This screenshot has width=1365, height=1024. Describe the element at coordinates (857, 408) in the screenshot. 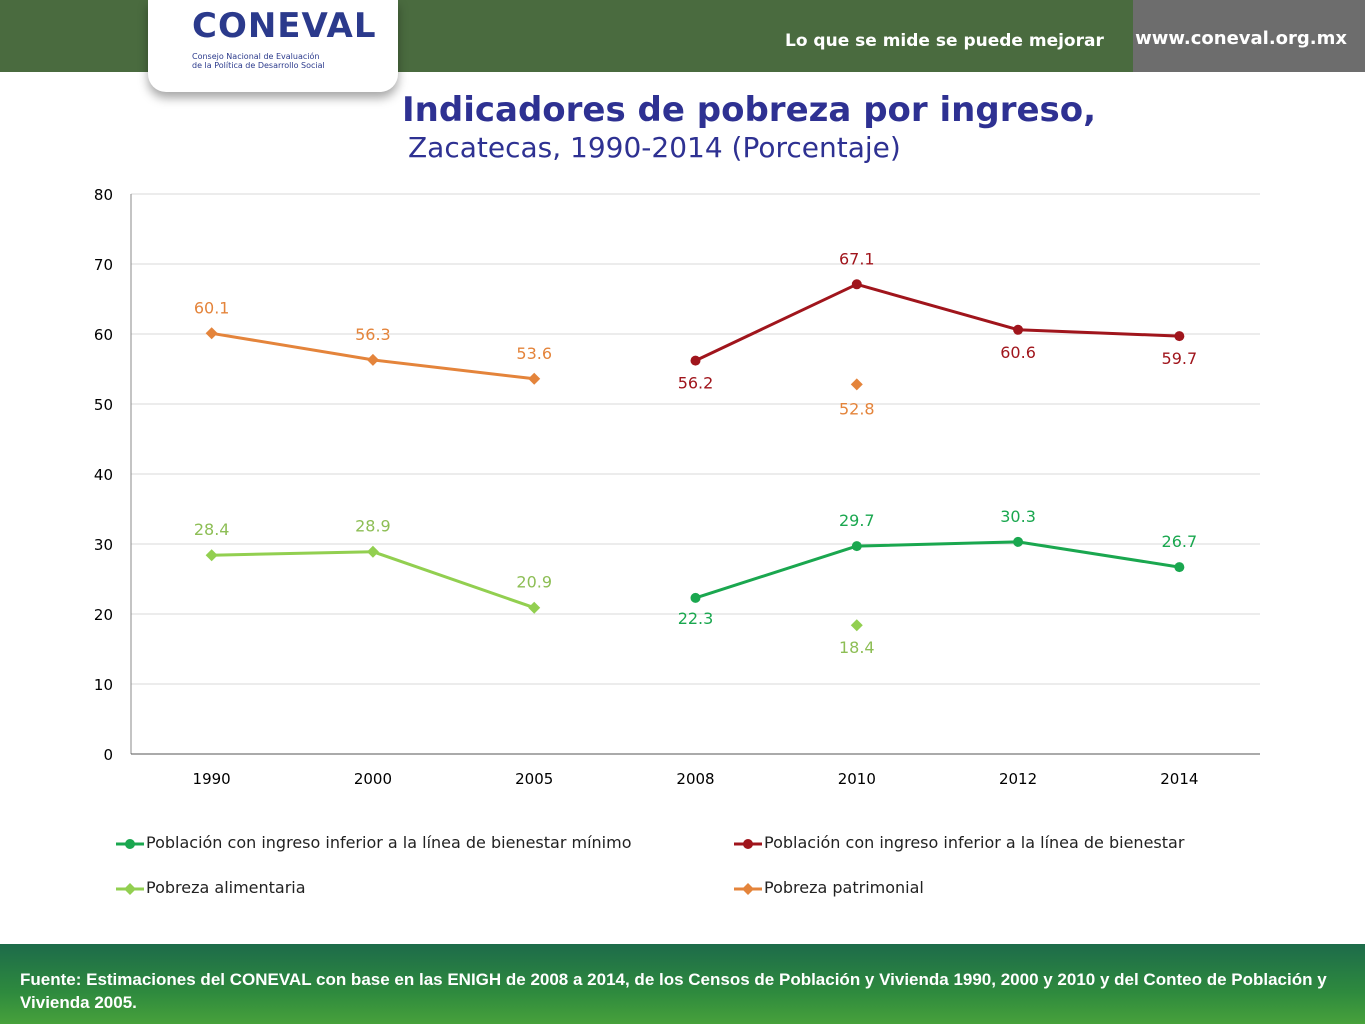

I see `data-label: 52.8` at that location.